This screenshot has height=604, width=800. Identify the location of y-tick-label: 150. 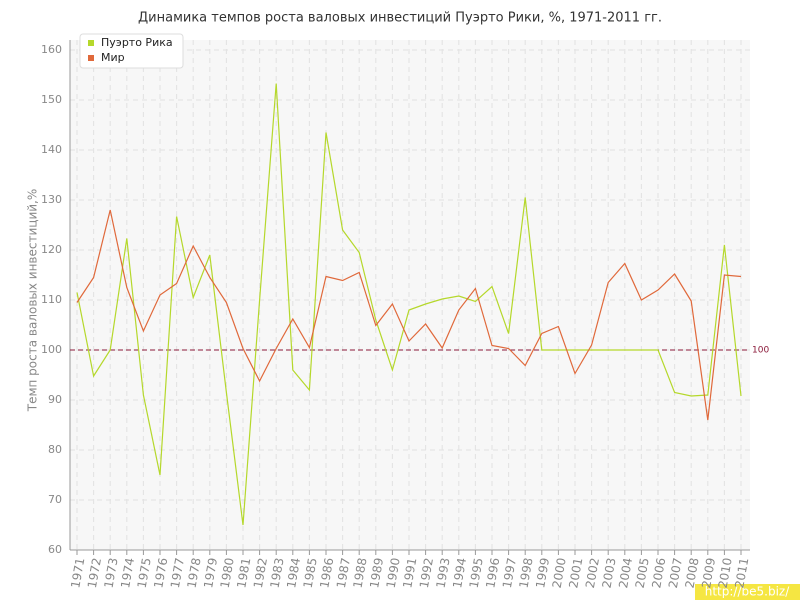
(51, 99).